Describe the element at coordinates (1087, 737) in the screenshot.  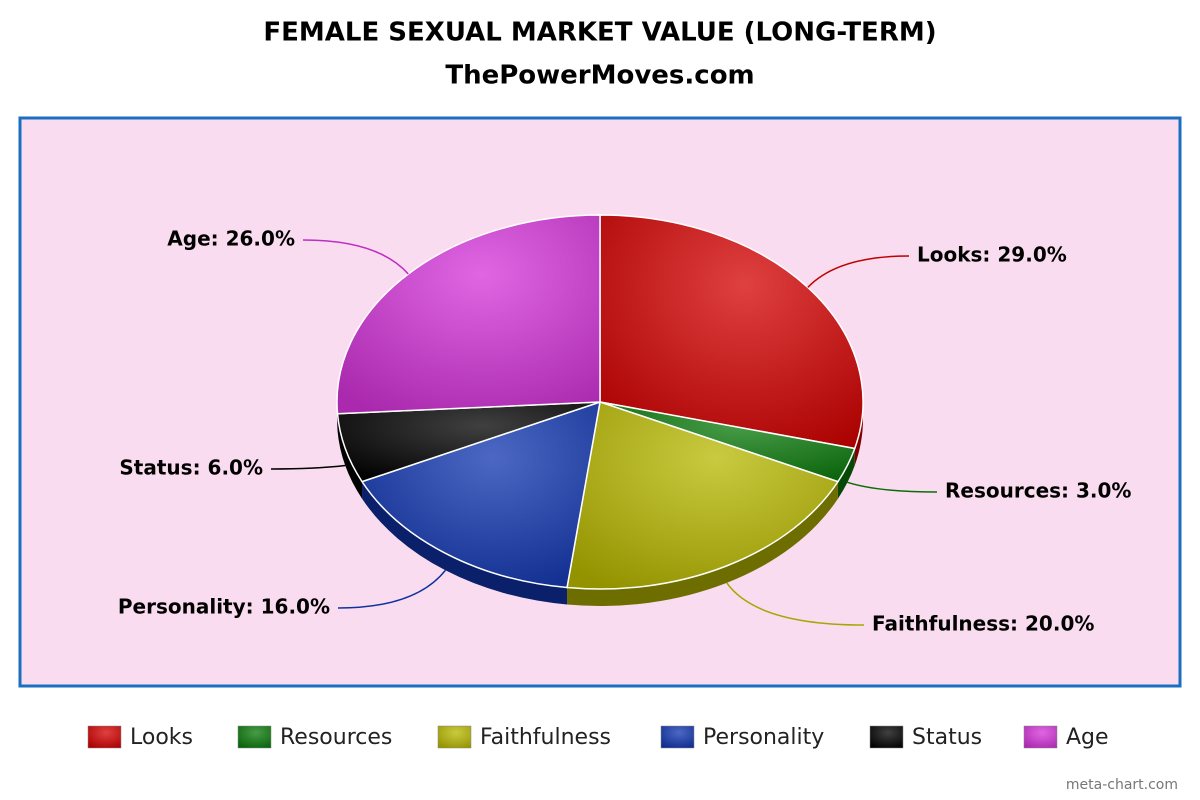
I see `legend-label: Age` at that location.